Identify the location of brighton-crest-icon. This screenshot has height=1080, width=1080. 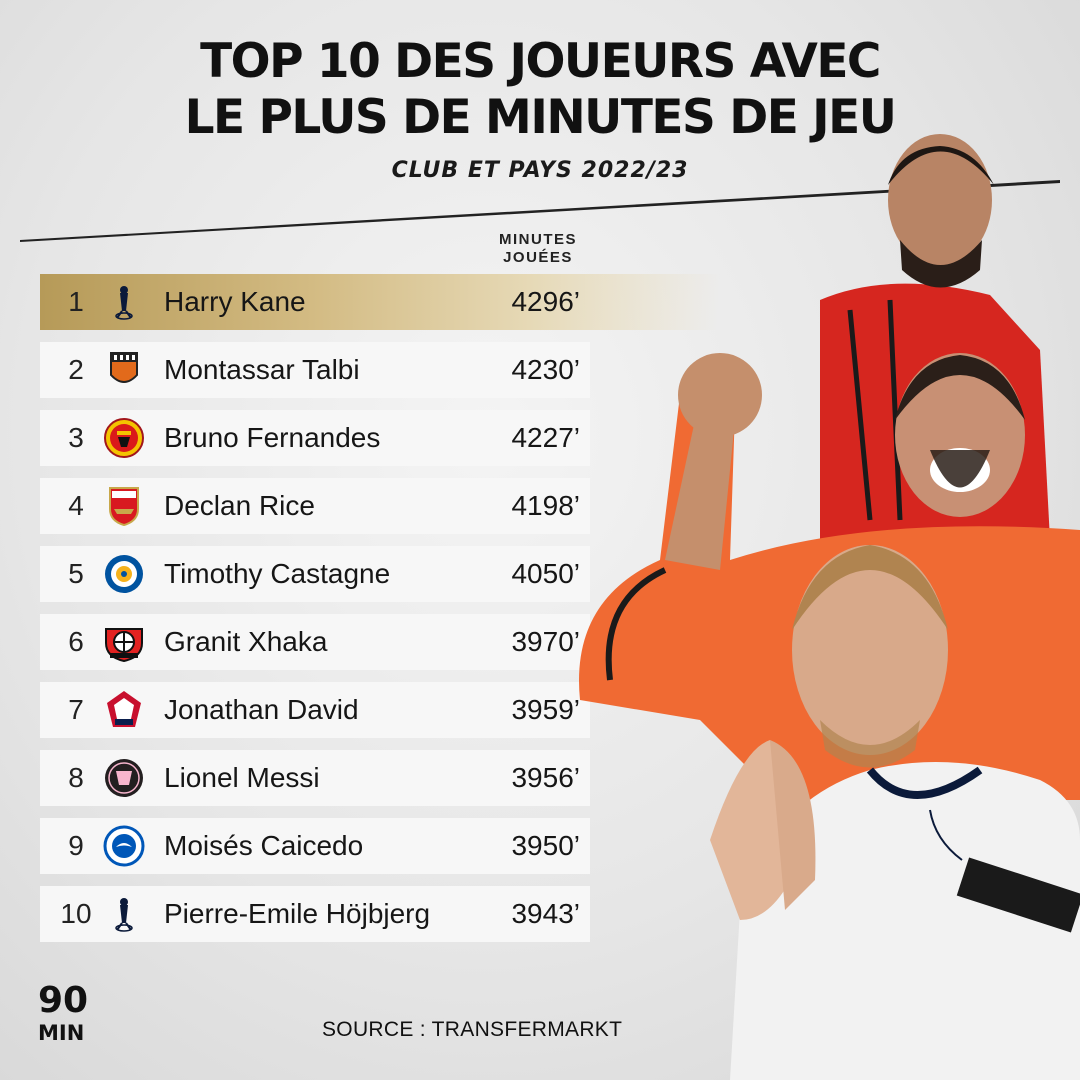
(124, 846).